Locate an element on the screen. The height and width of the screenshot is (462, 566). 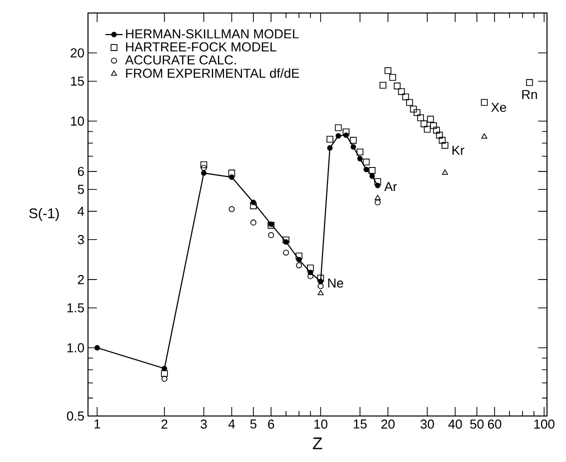
x-tick-label: 2 is located at coordinates (164, 424).